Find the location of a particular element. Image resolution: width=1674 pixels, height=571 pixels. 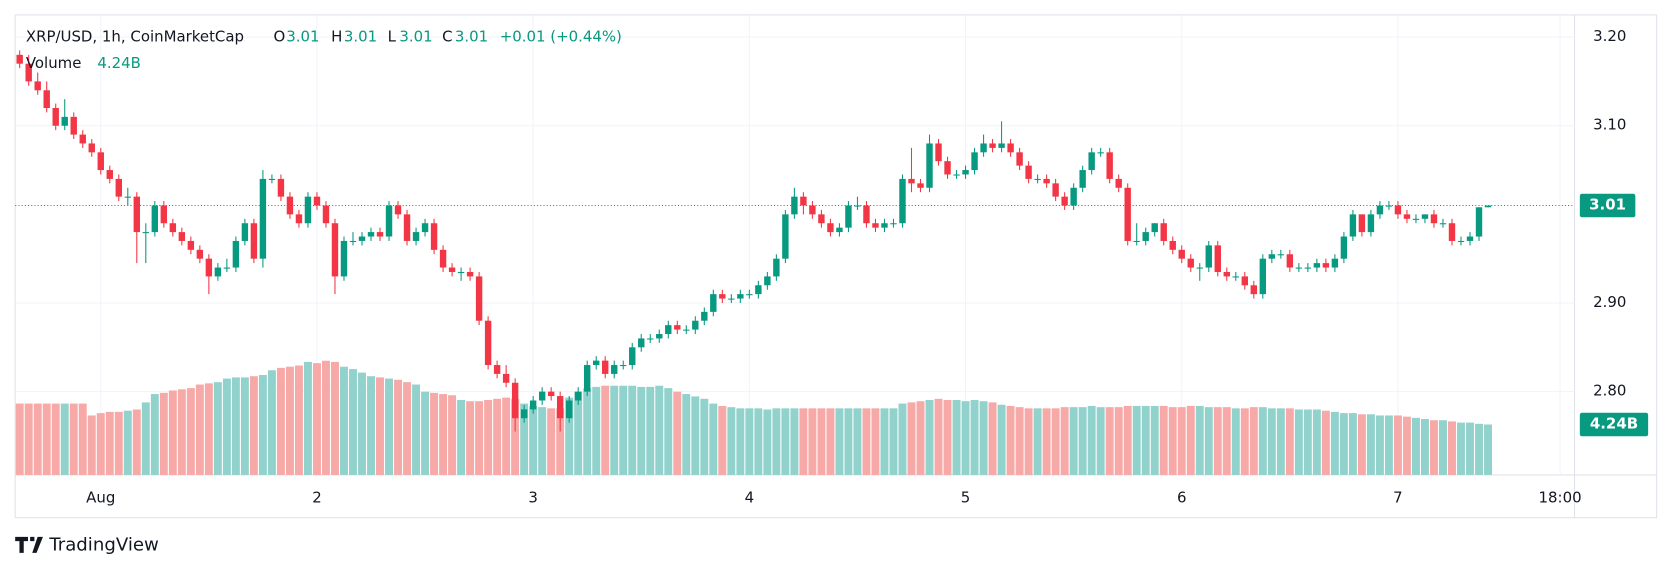

brand: TradingView is located at coordinates (87, 544).